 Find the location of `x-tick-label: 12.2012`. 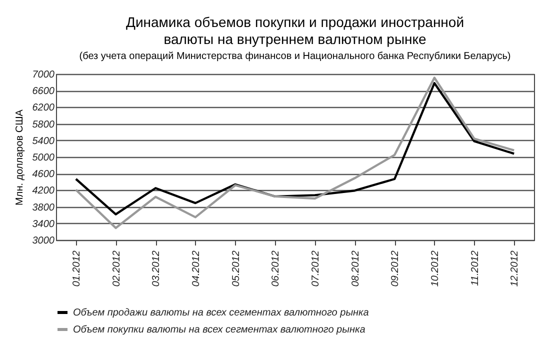

x-tick-label: 12.2012 is located at coordinates (515, 268).